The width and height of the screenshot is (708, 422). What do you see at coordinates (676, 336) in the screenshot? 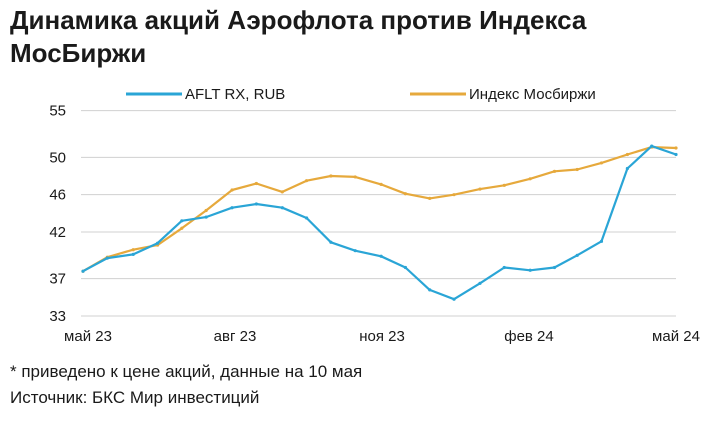
I see `x-tick-label: май 24` at bounding box center [676, 336].